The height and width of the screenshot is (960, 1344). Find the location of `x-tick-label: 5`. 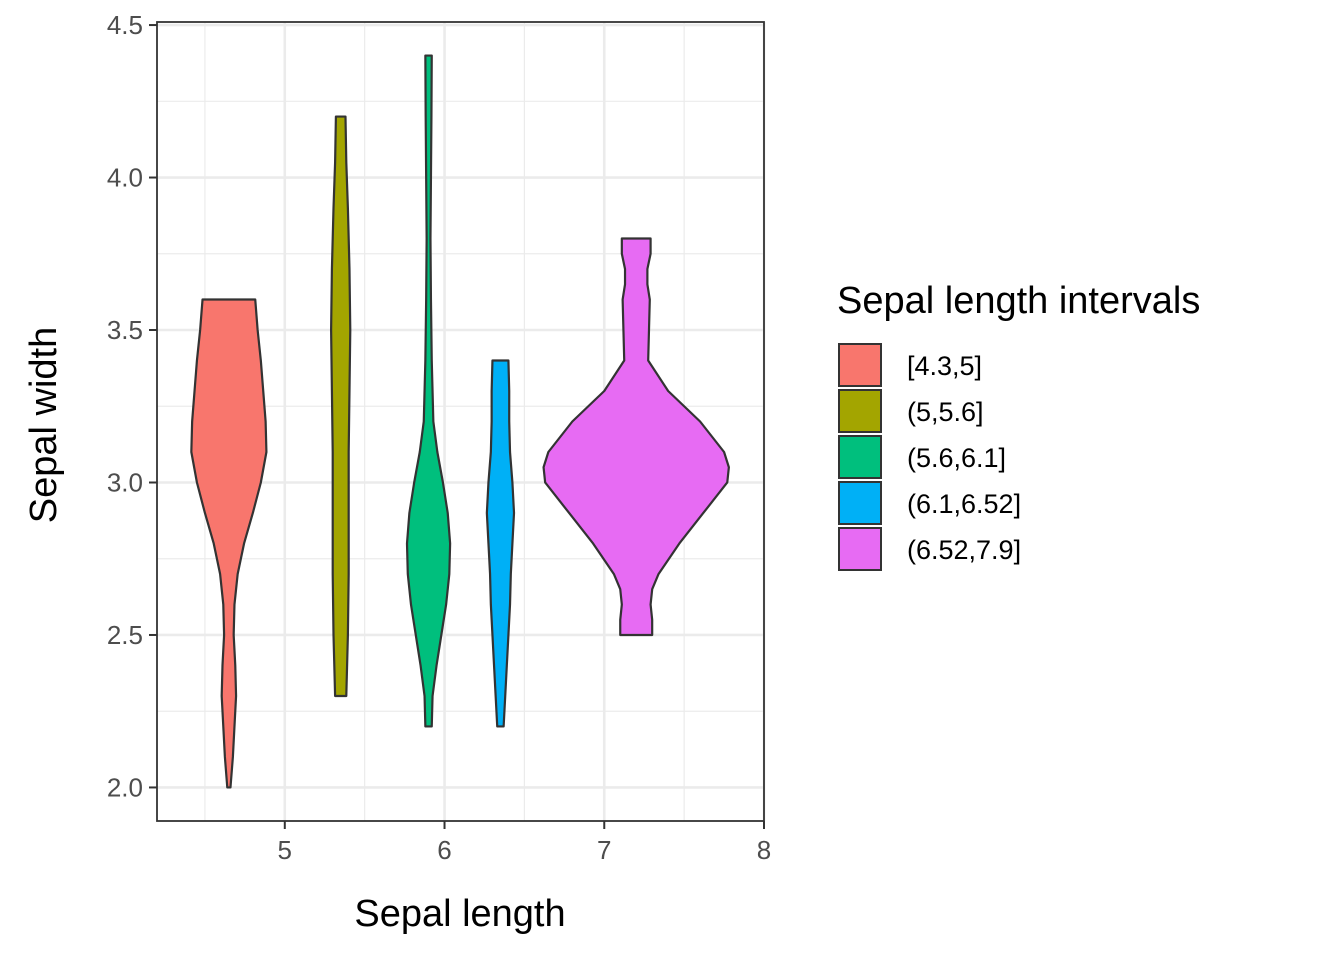

x-tick-label: 5 is located at coordinates (285, 850).